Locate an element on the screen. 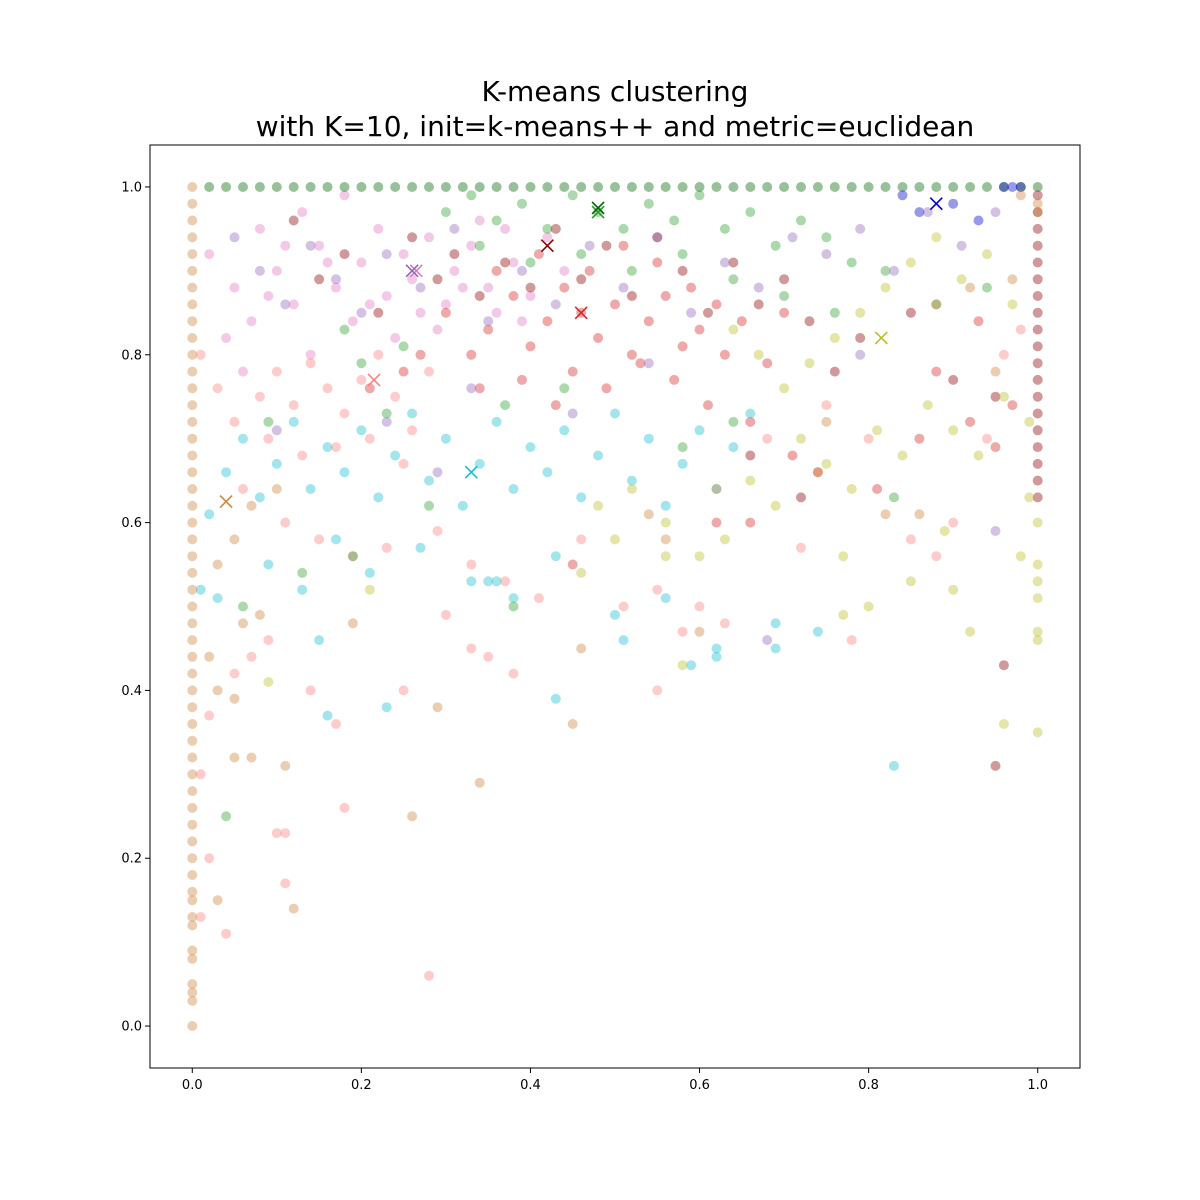 The image size is (1200, 1200). y-tick-label: 0.4 is located at coordinates (131, 691).